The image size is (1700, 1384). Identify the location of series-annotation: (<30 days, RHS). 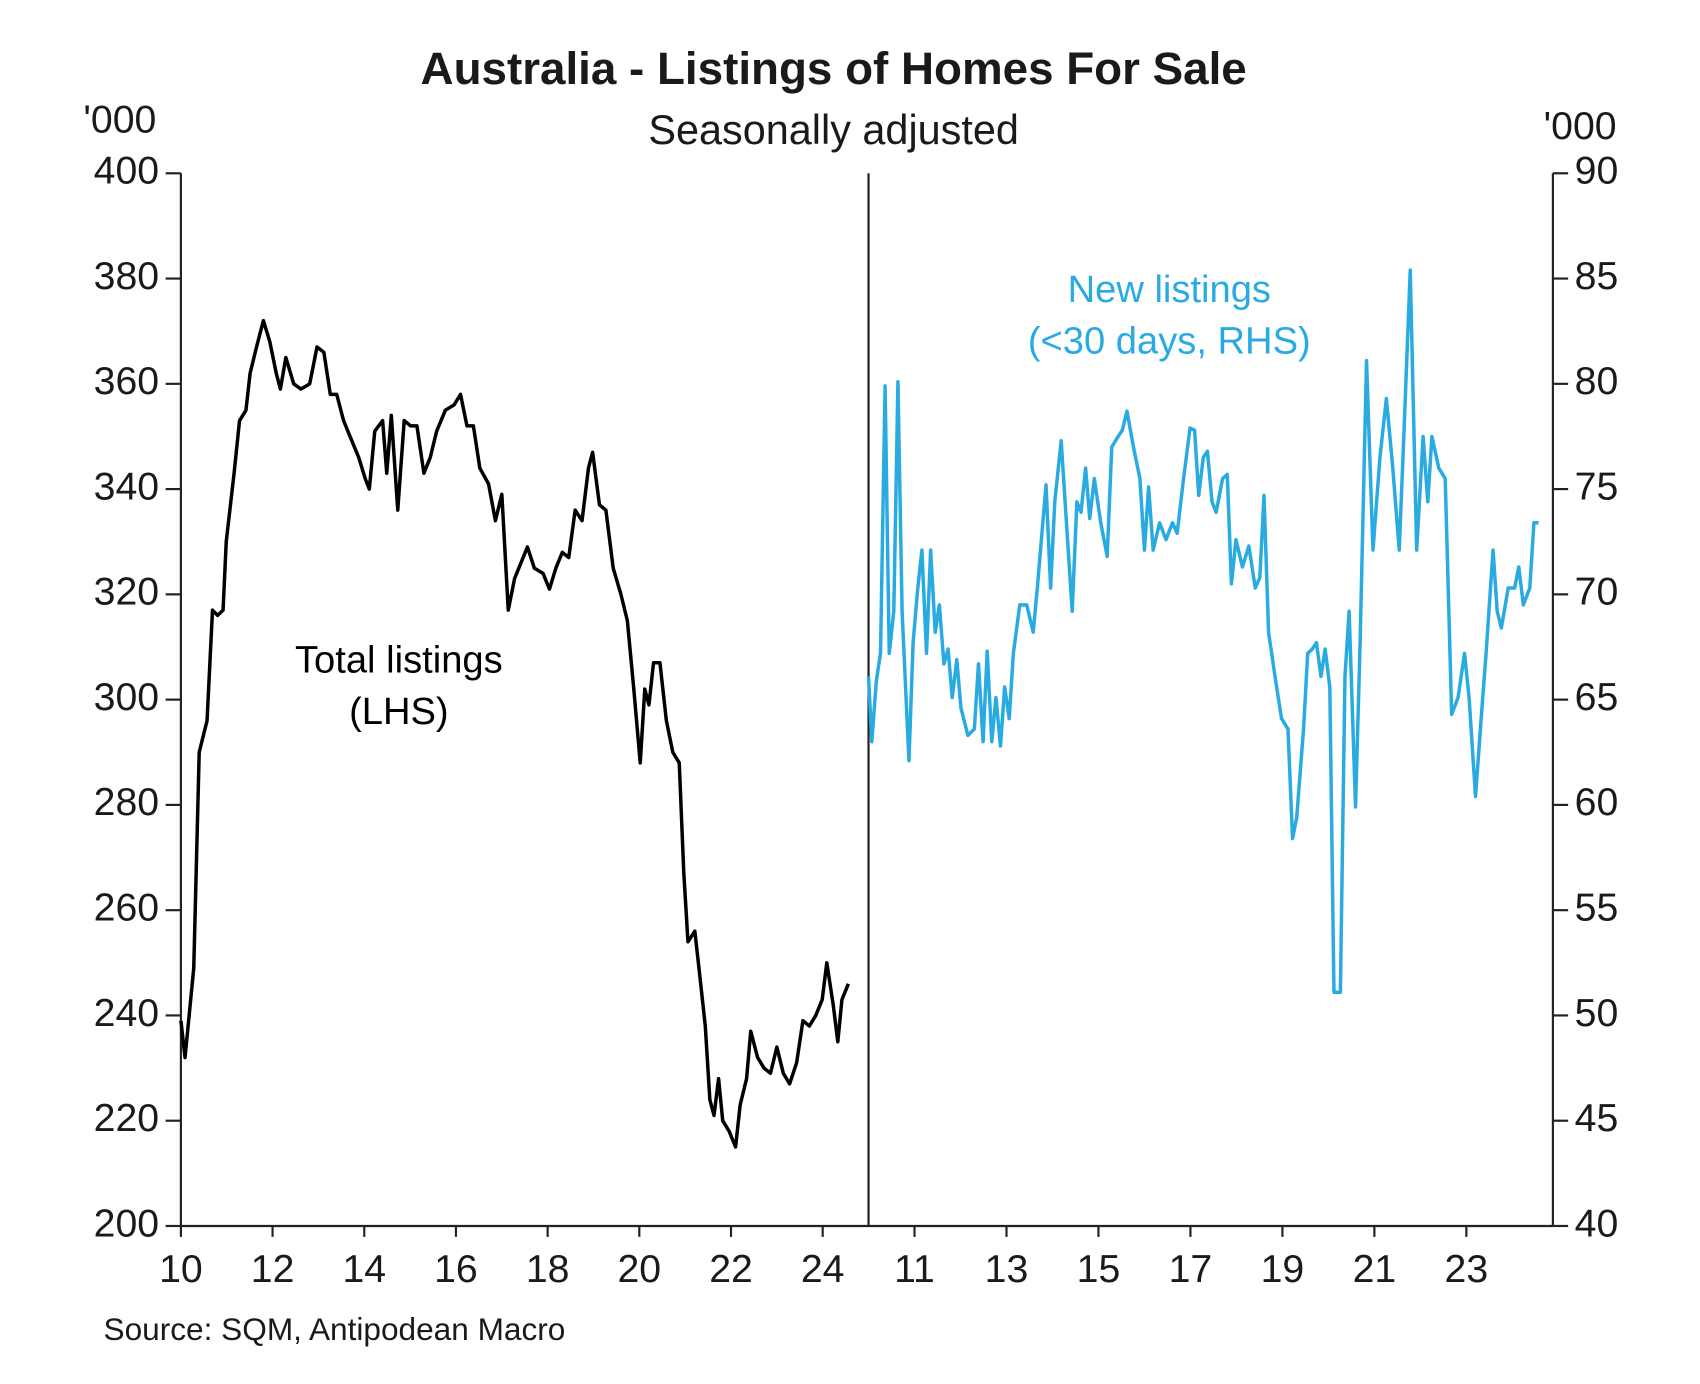
(1169, 340).